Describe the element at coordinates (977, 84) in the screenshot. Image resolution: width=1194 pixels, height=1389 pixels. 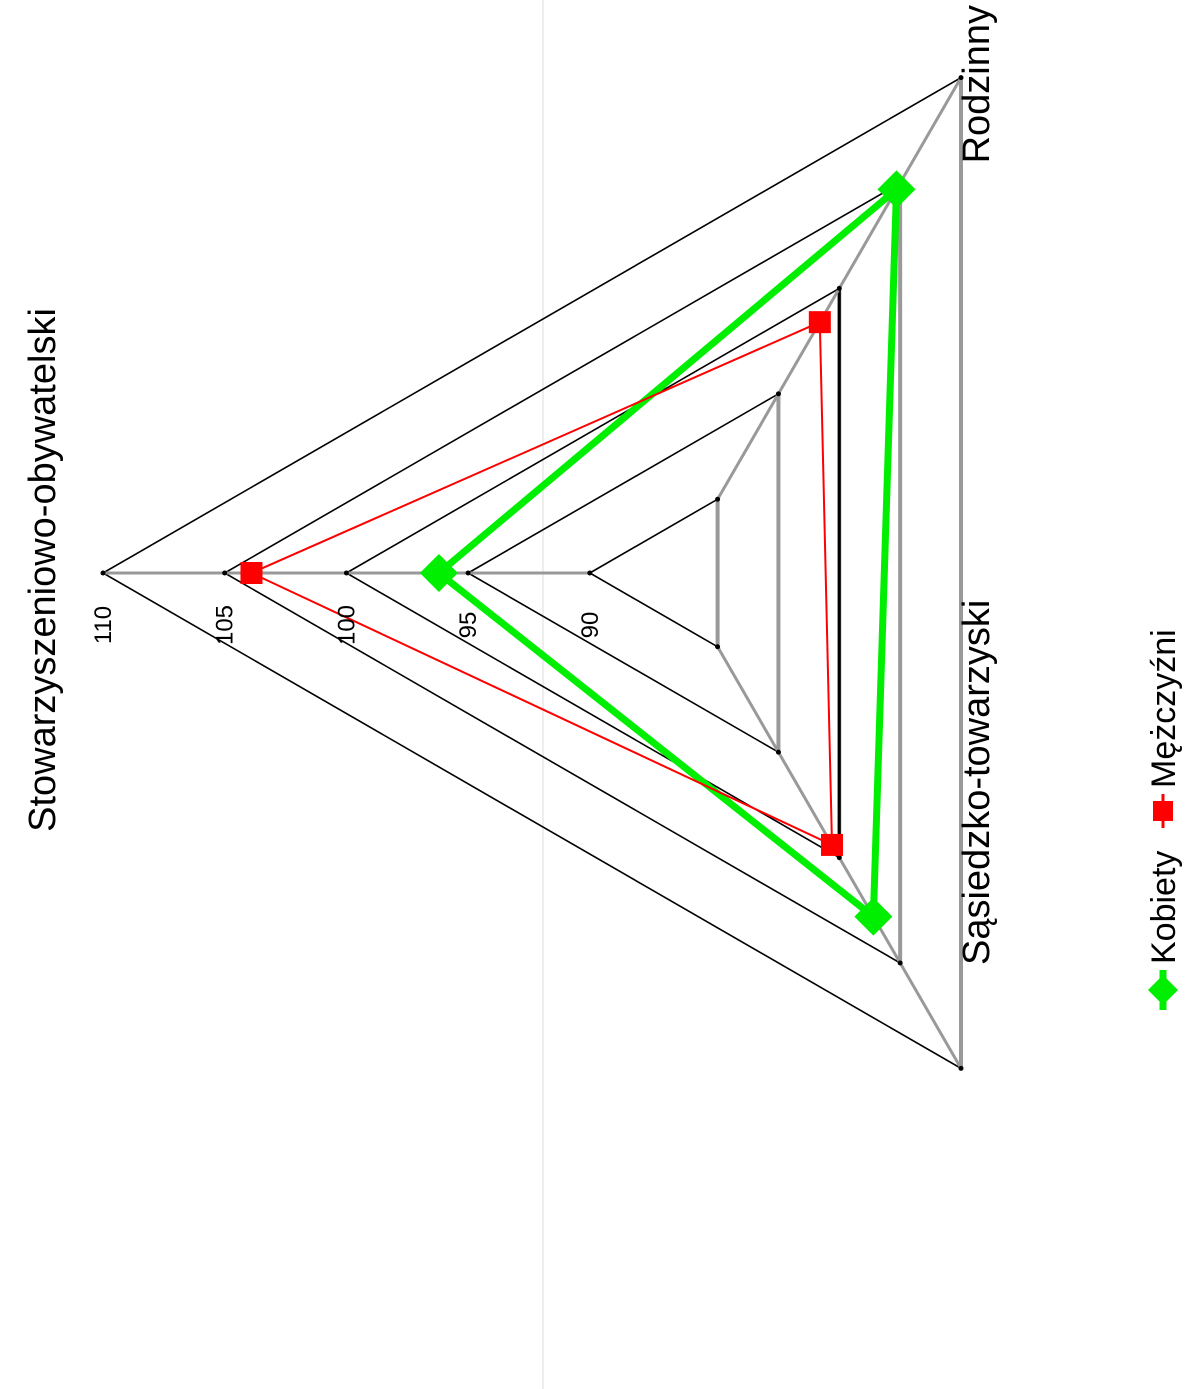
I see `axis-title-rodzinny: Rodzinny` at that location.